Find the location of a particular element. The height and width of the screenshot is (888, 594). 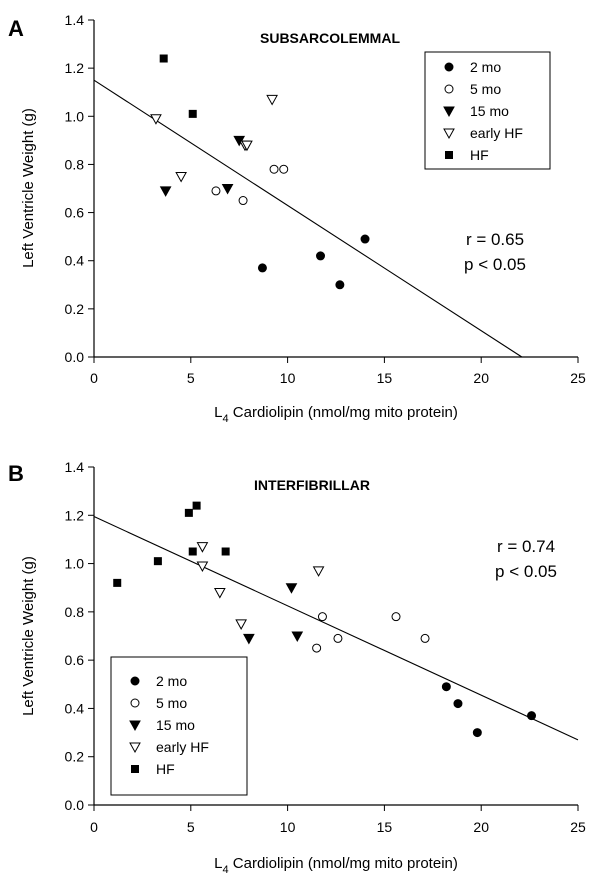

stats-annotation: r = 0.74 is located at coordinates (526, 546).